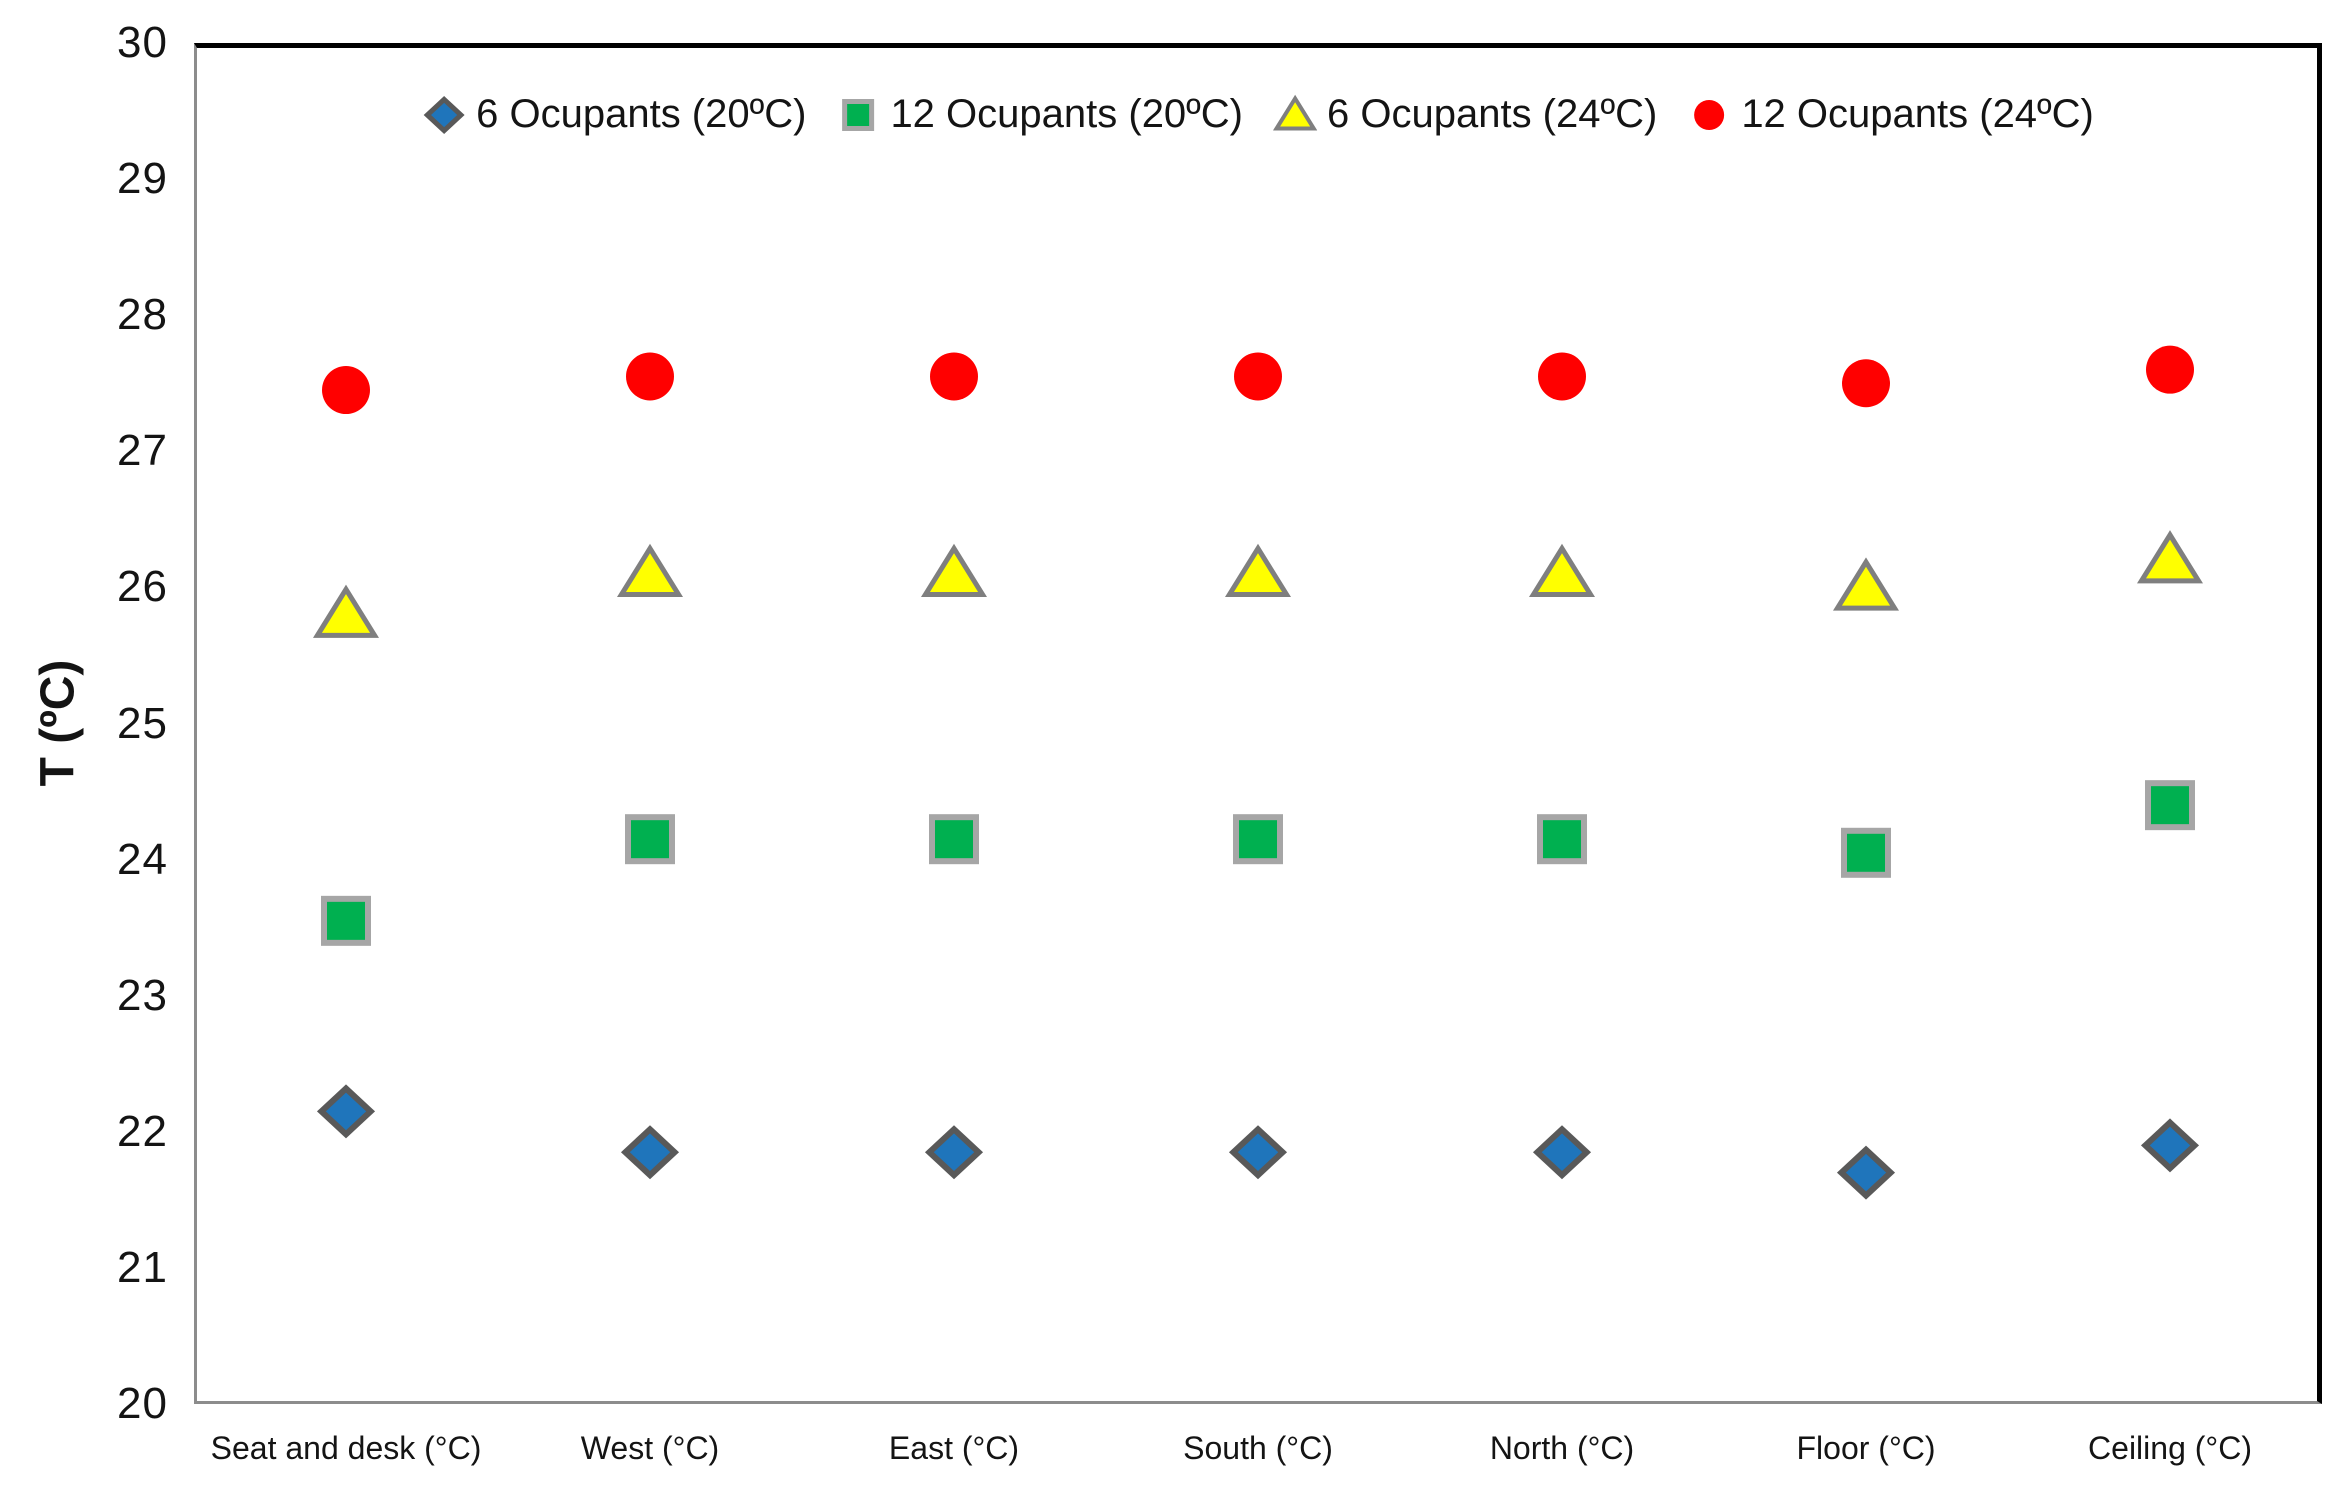  What do you see at coordinates (142, 587) in the screenshot?
I see `y-tick-label: 26` at bounding box center [142, 587].